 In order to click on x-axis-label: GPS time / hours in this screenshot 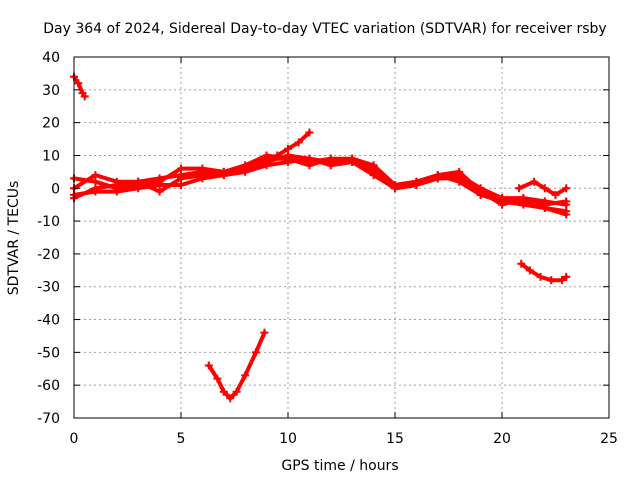, I will do `click(339, 466)`.